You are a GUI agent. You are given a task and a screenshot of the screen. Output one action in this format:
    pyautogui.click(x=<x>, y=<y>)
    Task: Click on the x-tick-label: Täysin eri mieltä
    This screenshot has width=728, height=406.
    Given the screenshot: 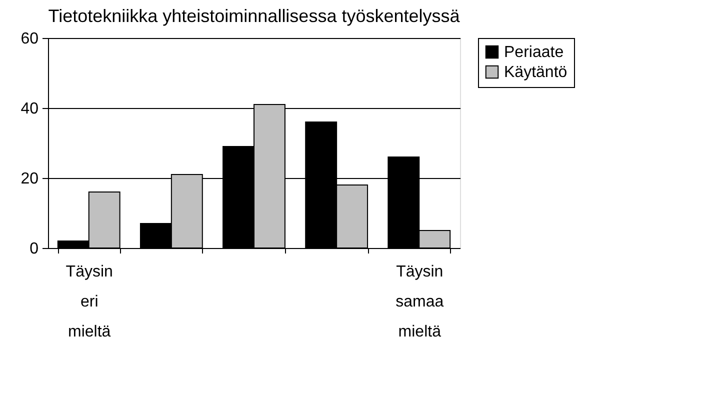 What is the action you would take?
    pyautogui.click(x=89, y=302)
    